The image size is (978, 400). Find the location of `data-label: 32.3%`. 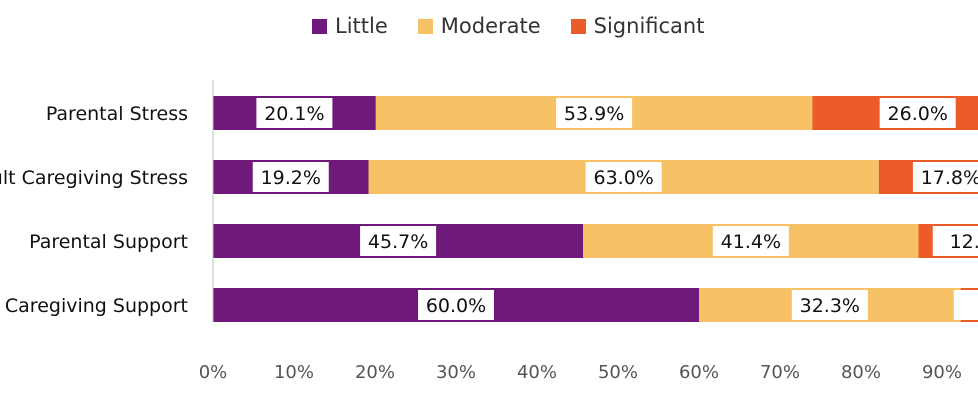

data-label: 32.3% is located at coordinates (830, 306).